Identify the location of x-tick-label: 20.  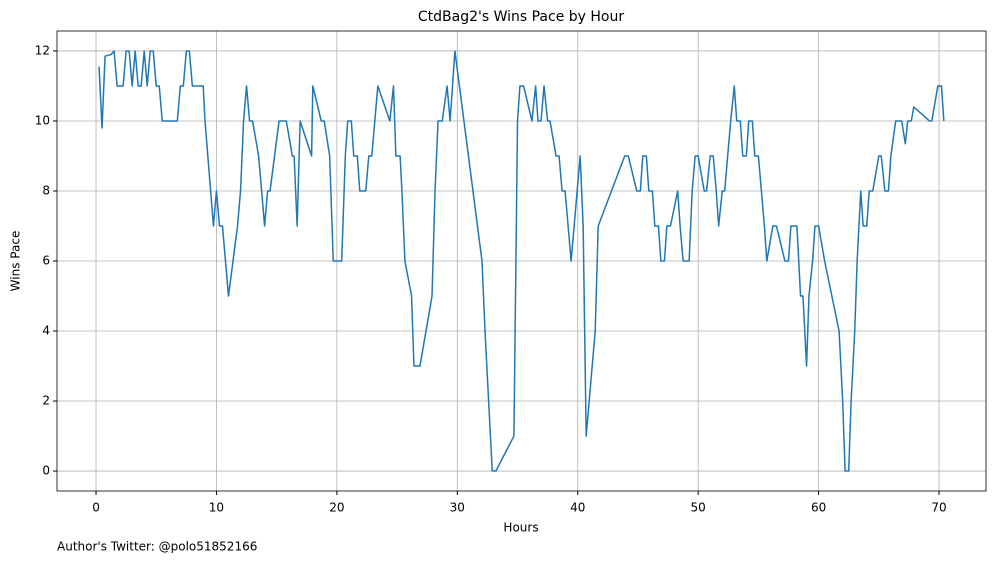
(336, 508).